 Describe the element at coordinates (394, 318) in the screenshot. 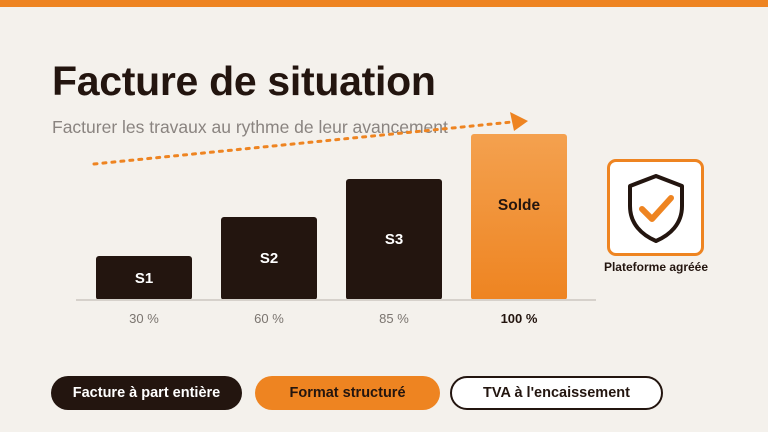

I see `pct-label-s3: 85 %` at that location.